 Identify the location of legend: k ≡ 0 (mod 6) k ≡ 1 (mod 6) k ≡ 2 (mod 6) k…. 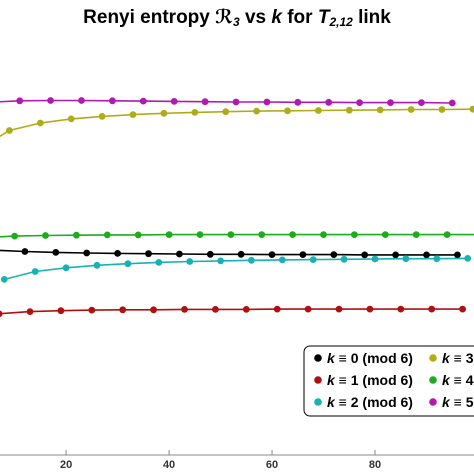
(388, 381).